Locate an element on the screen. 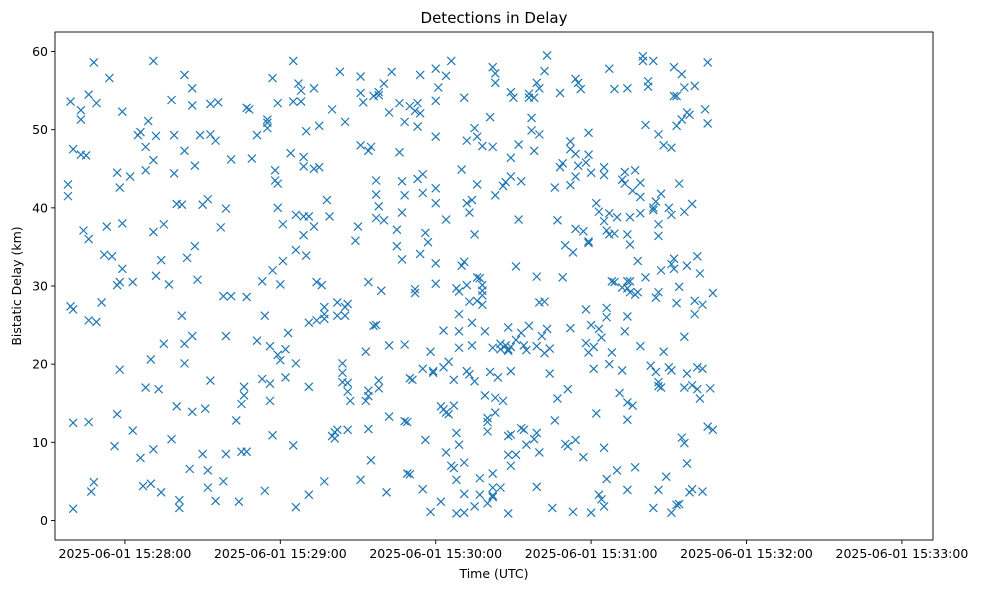 The height and width of the screenshot is (590, 986). x-tick-label: 2025-06-01 15:32:00 is located at coordinates (746, 553).